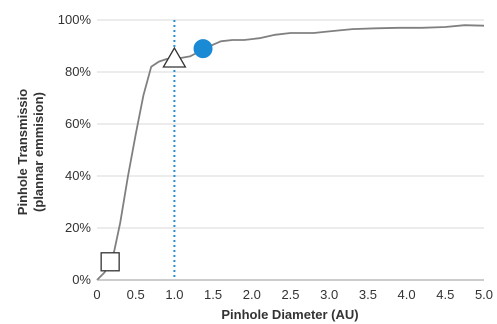 The image size is (497, 324). What do you see at coordinates (290, 294) in the screenshot?
I see `x-tick-label: 2.5` at bounding box center [290, 294].